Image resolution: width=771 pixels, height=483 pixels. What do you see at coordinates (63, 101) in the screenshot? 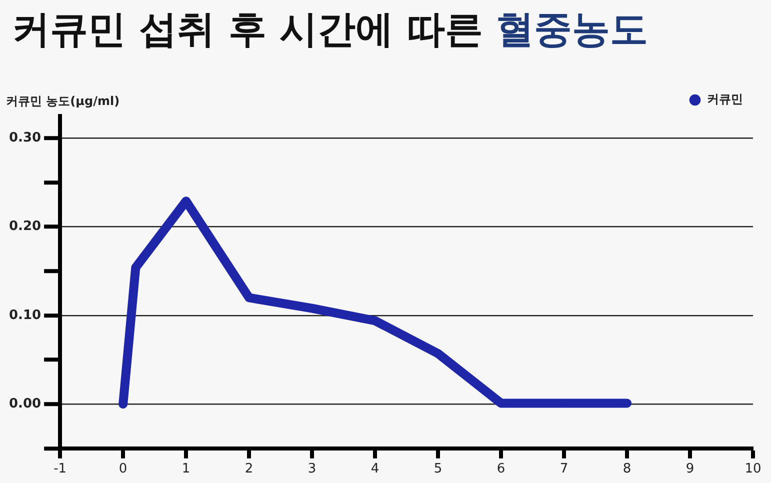
I see `y-axis-title: 커큐민 농도(μg/ml)` at bounding box center [63, 101].